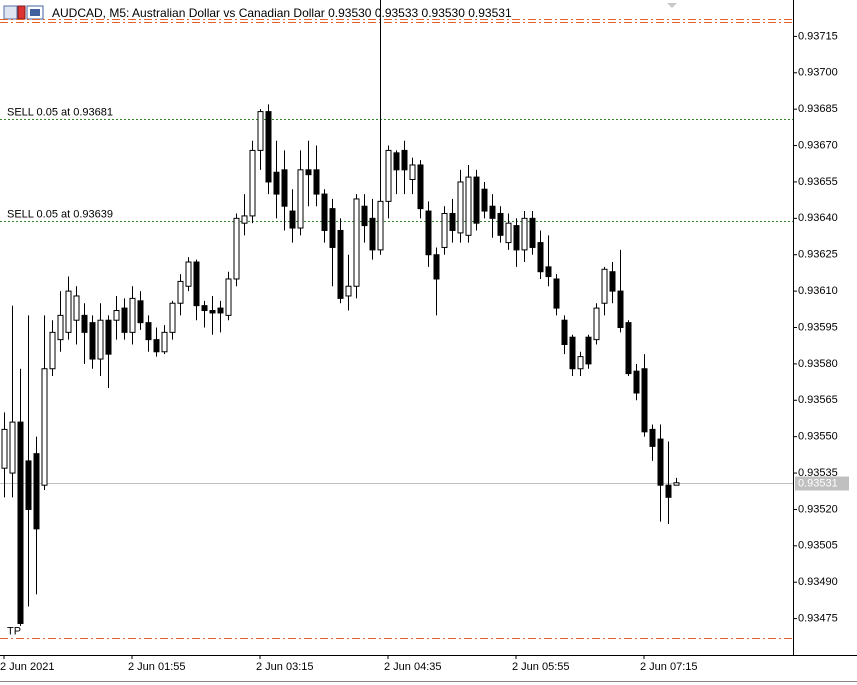 The width and height of the screenshot is (857, 685). What do you see at coordinates (818, 73) in the screenshot?
I see `y-tick-label: 0.93700` at bounding box center [818, 73].